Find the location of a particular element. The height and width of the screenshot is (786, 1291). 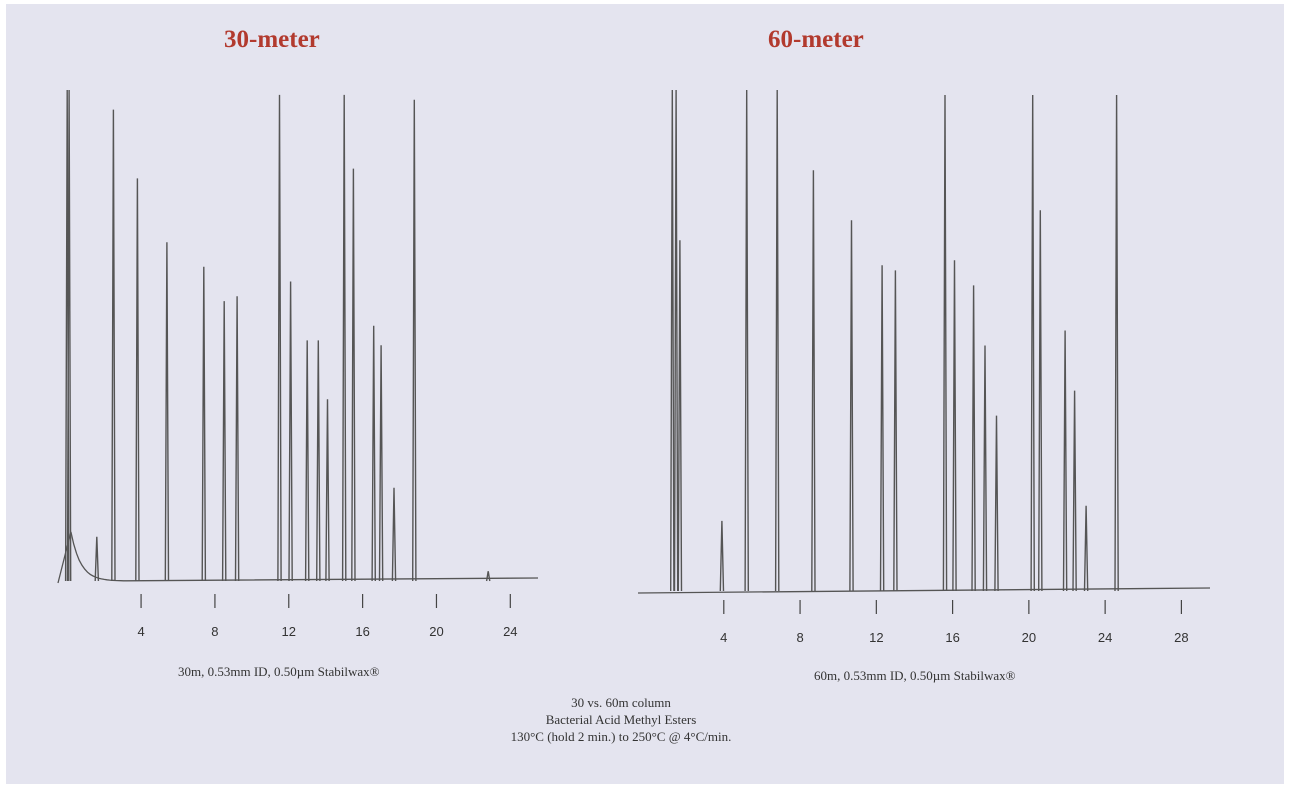

x-tick-label-60m-4: 4 is located at coordinates (723, 637).